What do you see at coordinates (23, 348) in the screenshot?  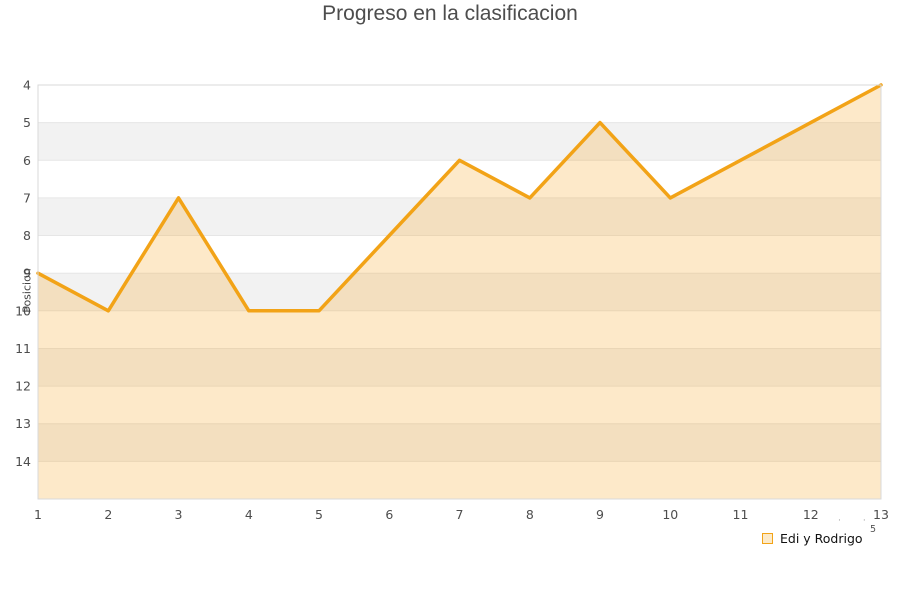 I see `y-tick-label: 11` at bounding box center [23, 348].